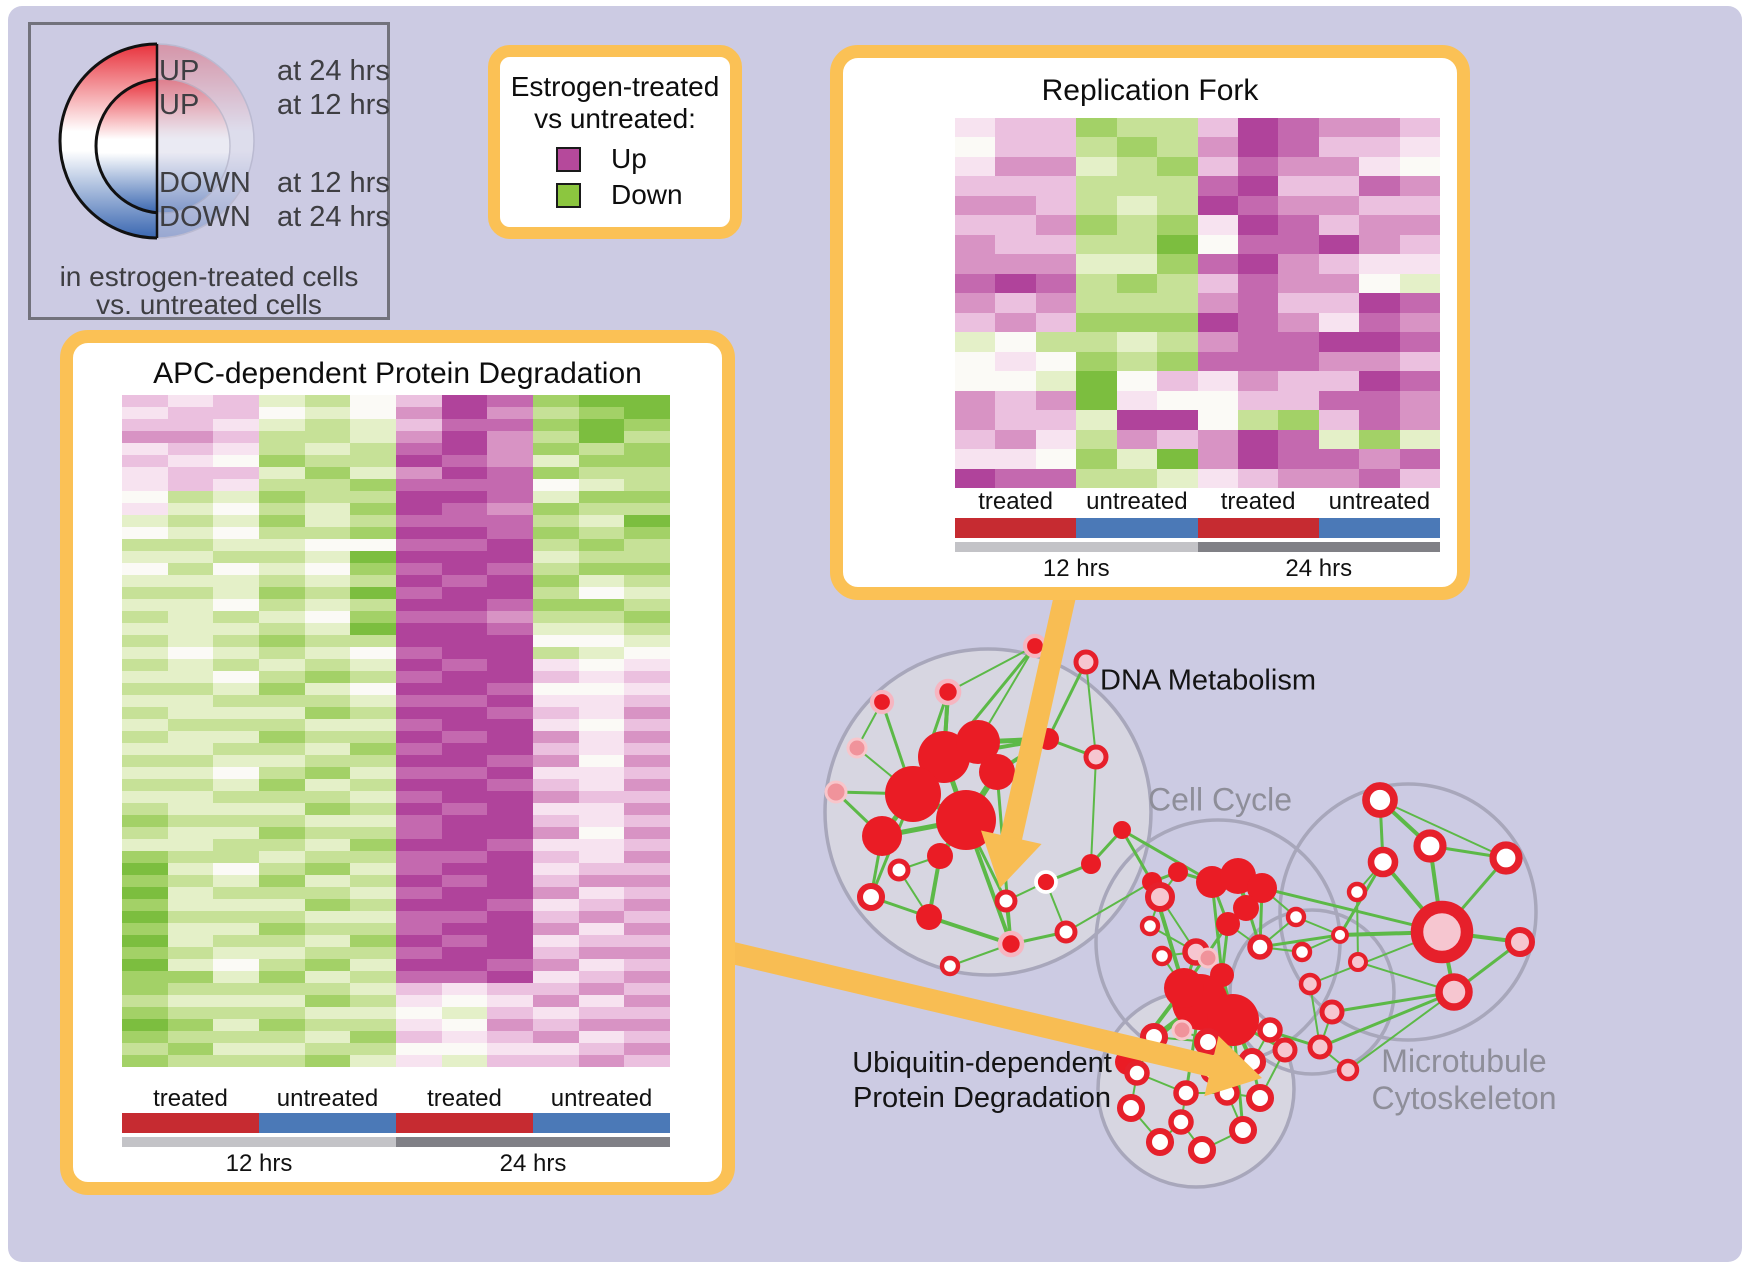  What do you see at coordinates (982, 1063) in the screenshot?
I see `ubiquitin-label-line1: Ubiquitin-dependent` at bounding box center [982, 1063].